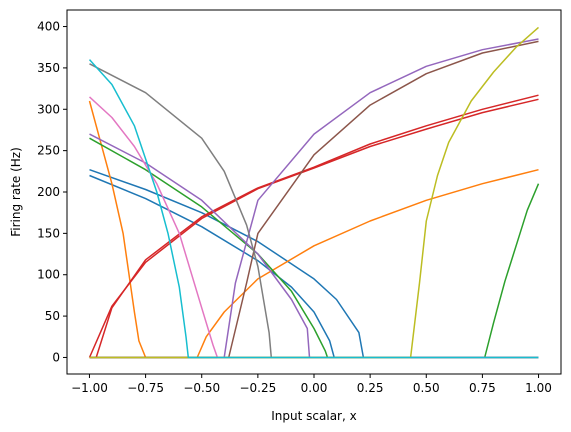 Image resolution: width=571 pixels, height=432 pixels. Describe the element at coordinates (314, 388) in the screenshot. I see `x-tick-label: 0.00` at that location.